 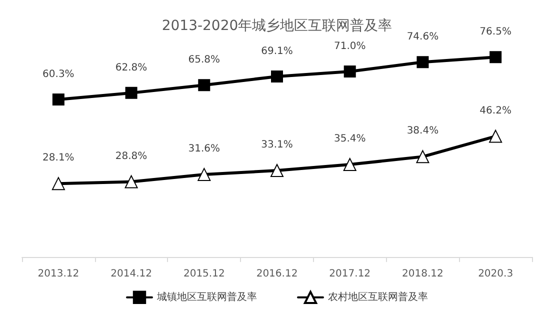 I want to click on x-tick-label: 2017.12, so click(x=350, y=274).